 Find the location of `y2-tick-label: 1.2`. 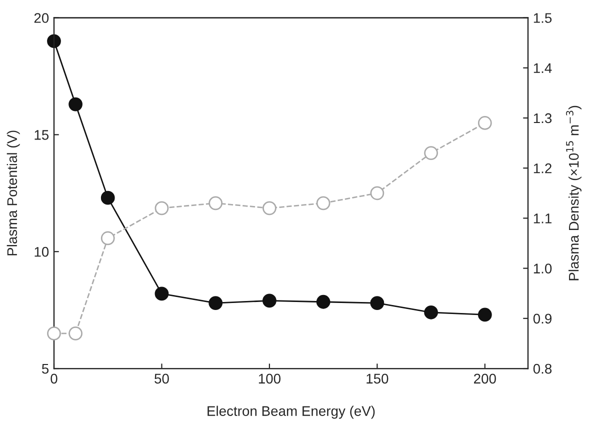

y2-tick-label: 1.2 is located at coordinates (543, 168).